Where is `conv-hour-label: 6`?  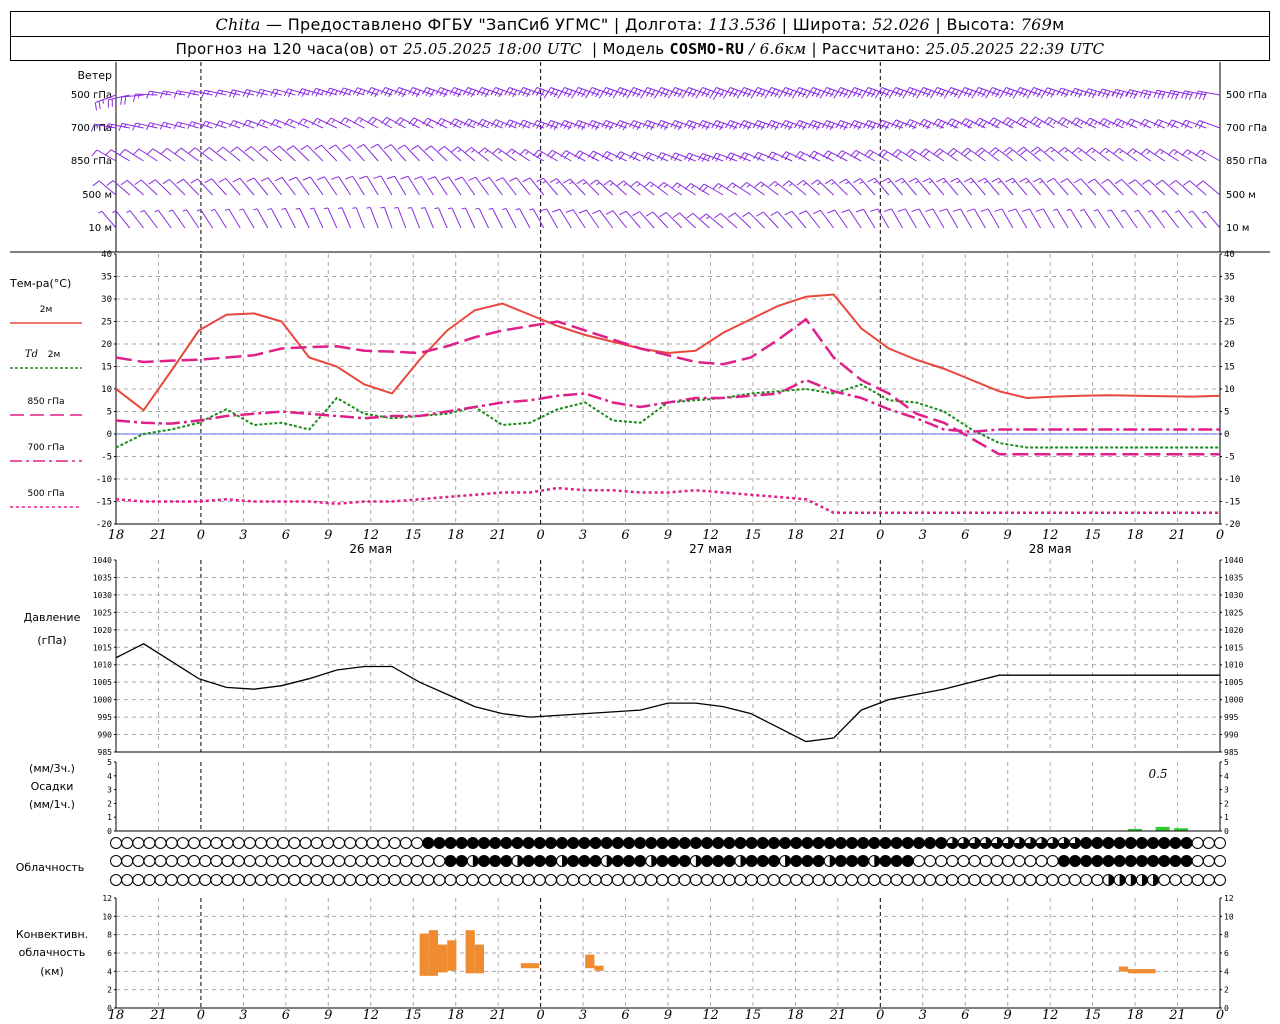
conv-hour-label: 6 is located at coordinates (625, 1015).